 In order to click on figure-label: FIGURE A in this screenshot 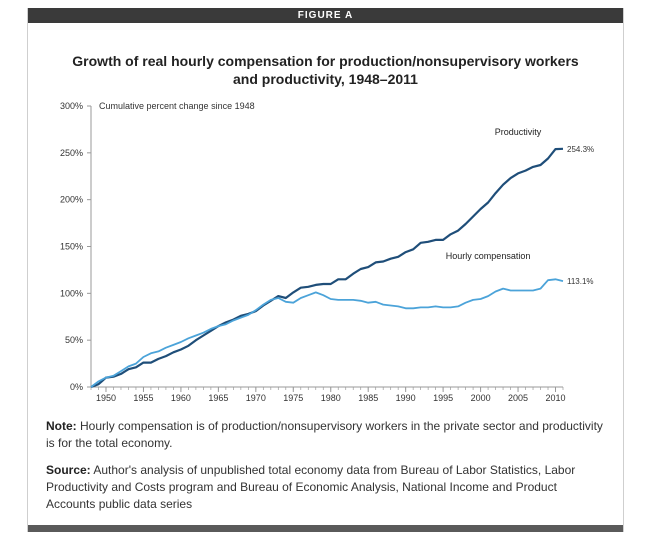, I will do `click(325, 15)`.